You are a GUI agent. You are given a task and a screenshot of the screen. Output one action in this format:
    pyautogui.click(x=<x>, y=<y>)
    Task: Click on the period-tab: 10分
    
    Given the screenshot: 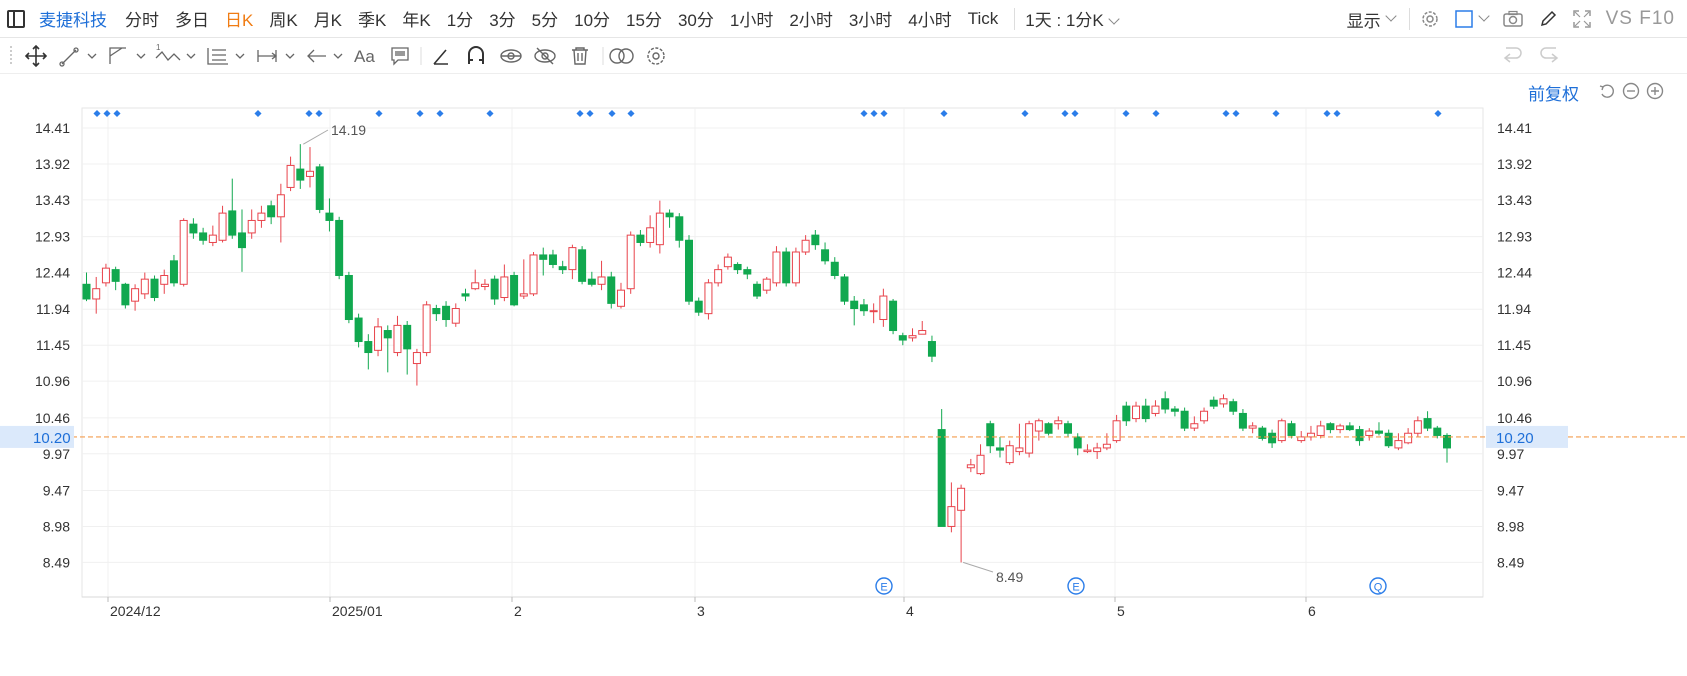 What is the action you would take?
    pyautogui.click(x=592, y=20)
    